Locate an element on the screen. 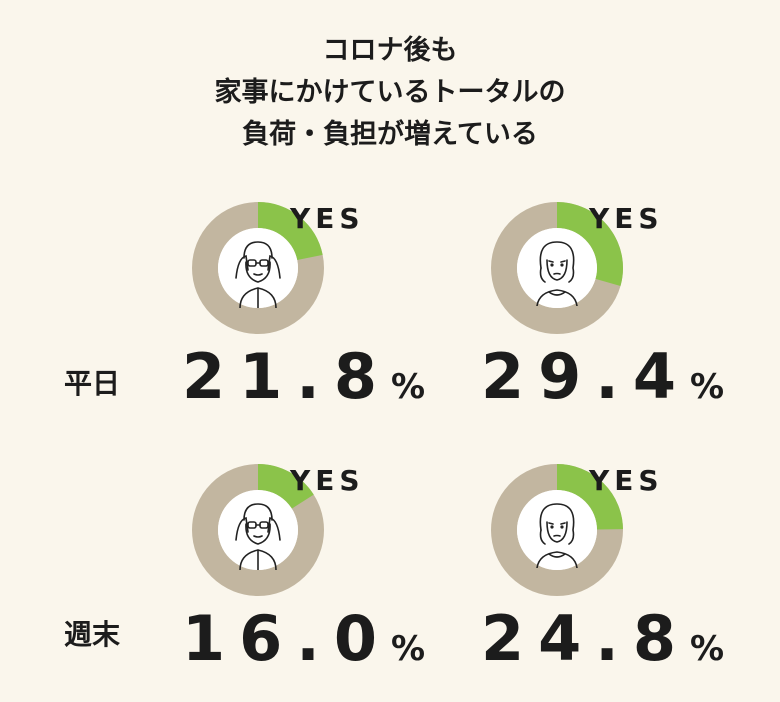 The height and width of the screenshot is (702, 780). donut-panel-weekend-woman: YES 24.8% is located at coordinates (630, 572).